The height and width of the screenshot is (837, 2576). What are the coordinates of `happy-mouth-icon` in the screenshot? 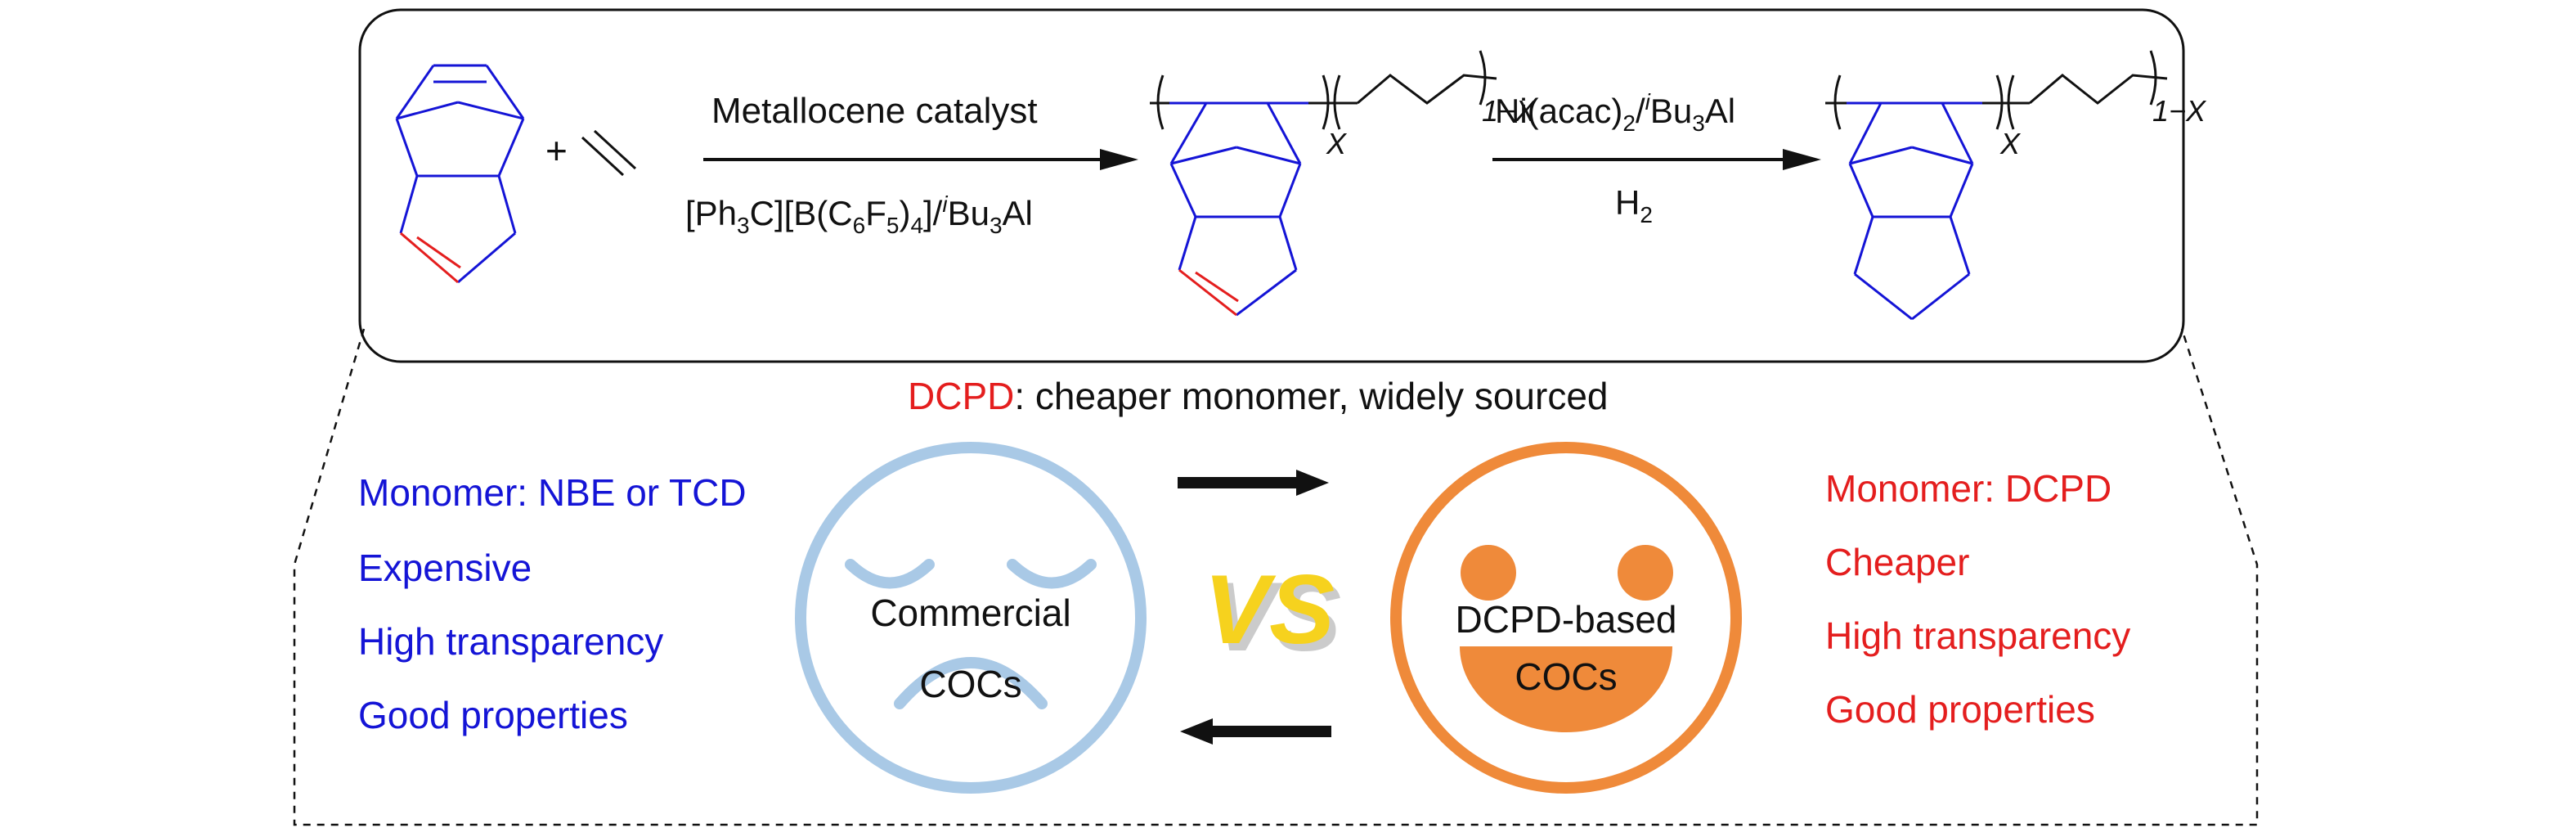 It's located at (1566, 689).